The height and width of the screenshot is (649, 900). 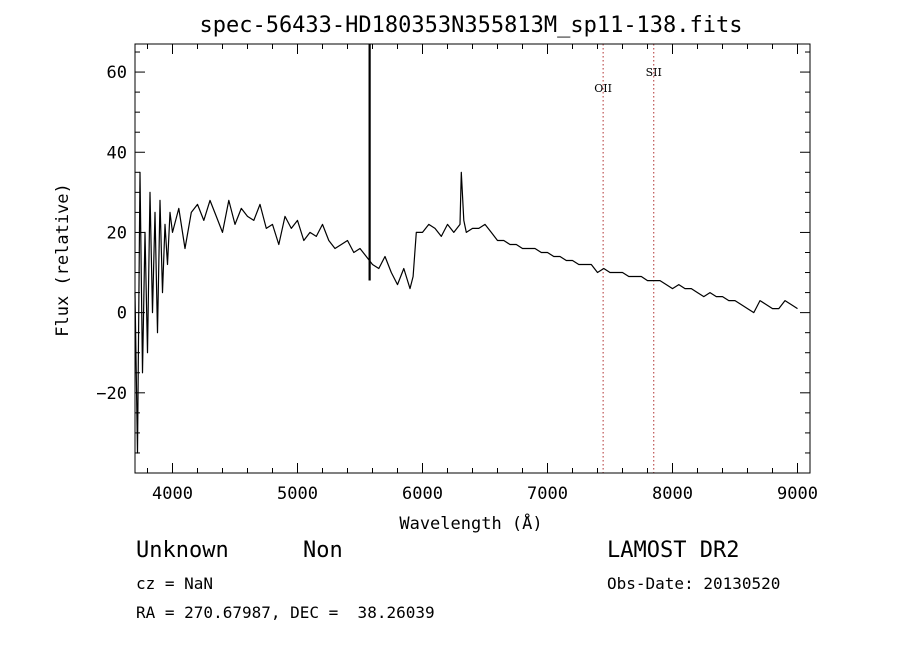 What do you see at coordinates (628, 258) in the screenshot?
I see `emission-line-markers: OII SII` at bounding box center [628, 258].